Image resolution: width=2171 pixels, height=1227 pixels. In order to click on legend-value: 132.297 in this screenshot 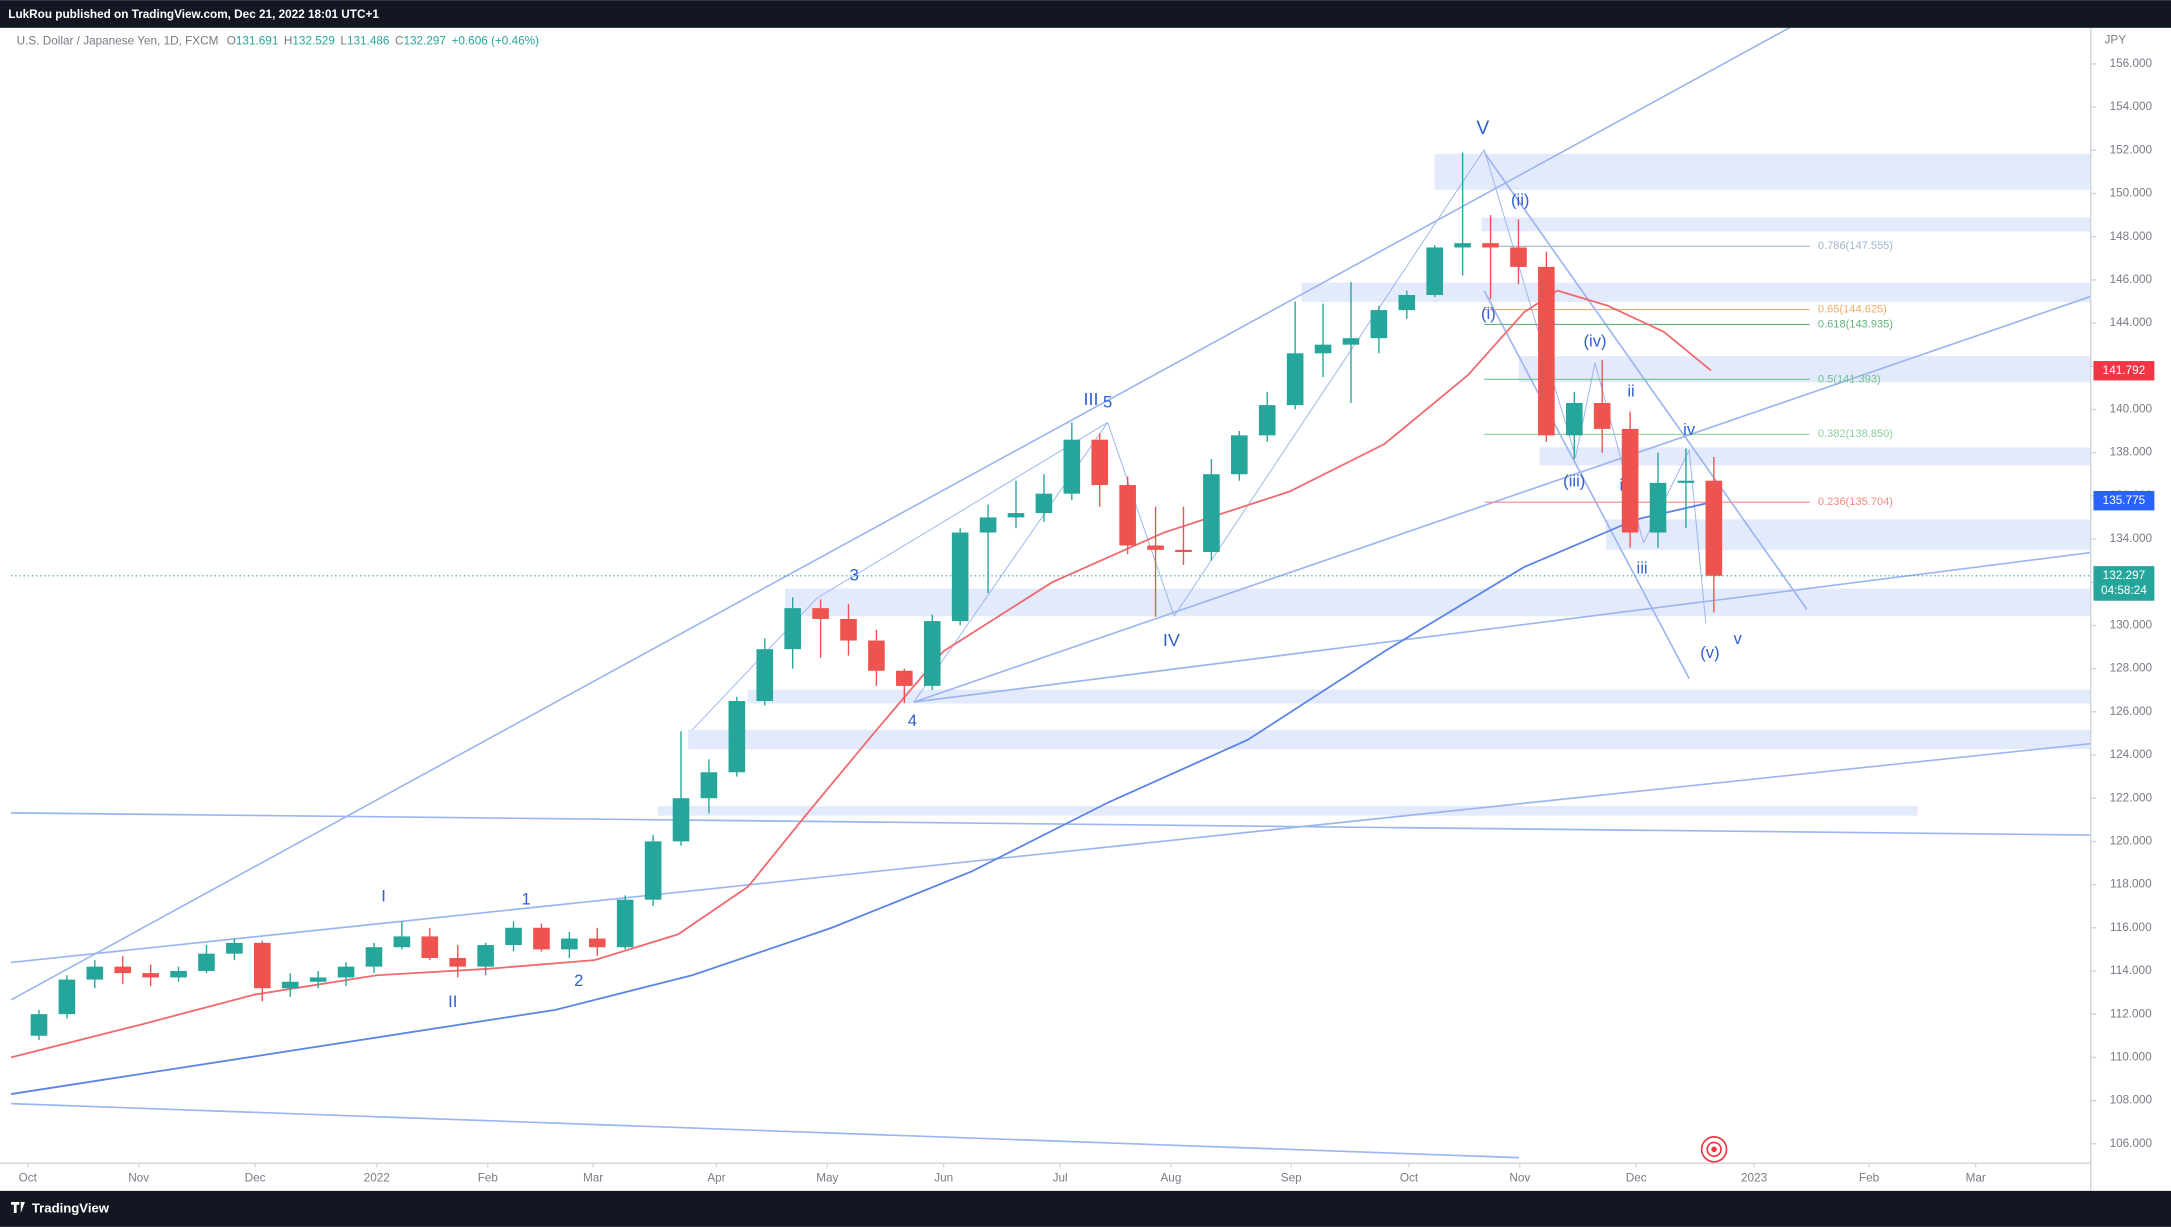, I will do `click(424, 41)`.